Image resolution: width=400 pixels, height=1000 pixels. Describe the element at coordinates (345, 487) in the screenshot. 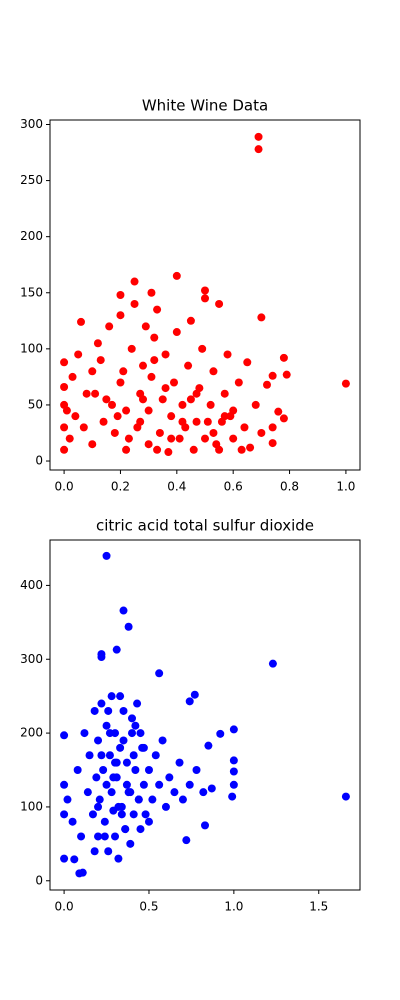

I see `x-tick-label: 1.0` at that location.